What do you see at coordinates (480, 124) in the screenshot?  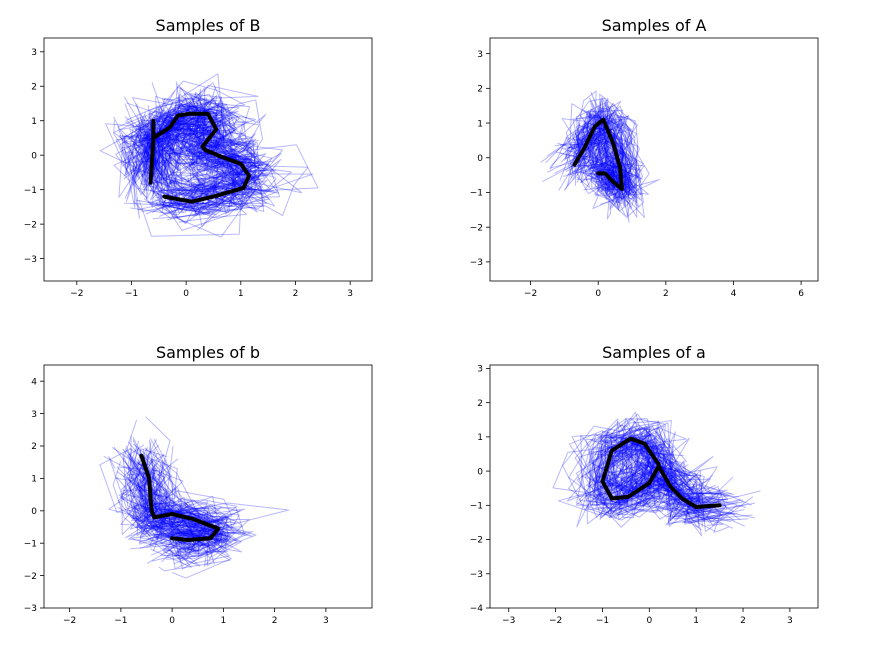 I see `y-tick-label: 1` at bounding box center [480, 124].